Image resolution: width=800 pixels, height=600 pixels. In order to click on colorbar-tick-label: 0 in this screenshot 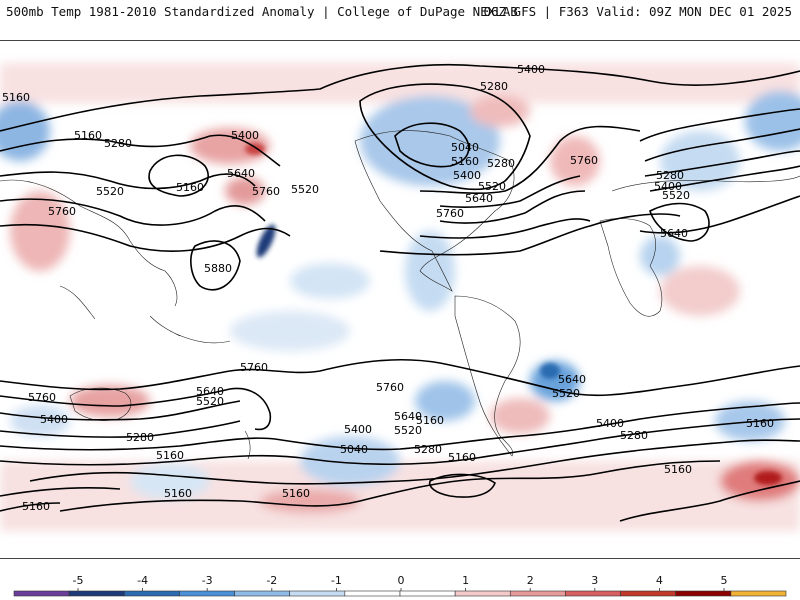, I will do `click(401, 580)`.